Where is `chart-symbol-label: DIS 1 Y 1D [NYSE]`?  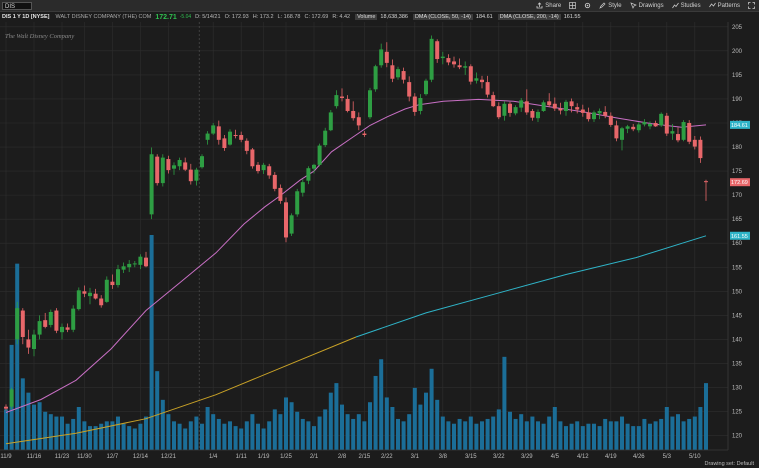
chart-symbol-label: DIS 1 Y 1D [NYSE] is located at coordinates (26, 17).